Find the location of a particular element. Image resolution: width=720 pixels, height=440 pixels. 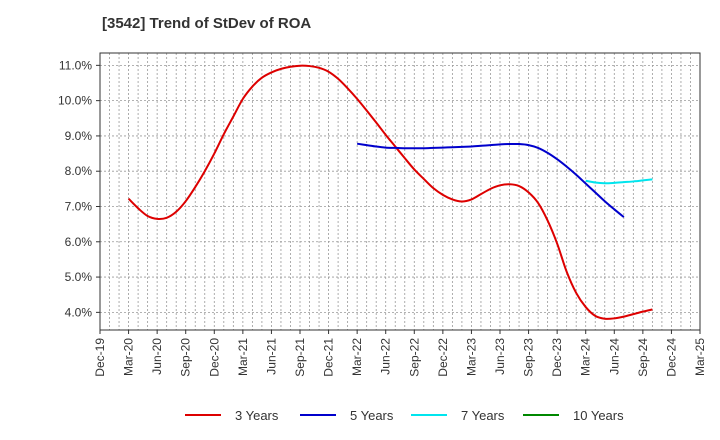

legend-label-3-years: 3 Years is located at coordinates (257, 415).